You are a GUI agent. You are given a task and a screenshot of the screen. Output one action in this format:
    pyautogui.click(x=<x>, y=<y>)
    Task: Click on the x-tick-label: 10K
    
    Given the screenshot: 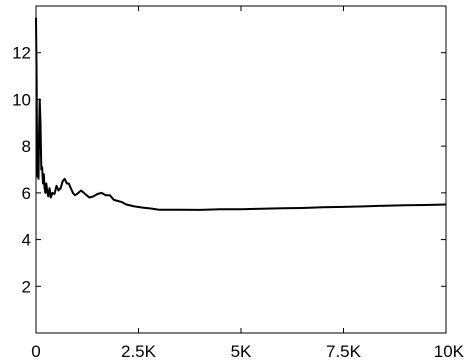 What is the action you would take?
    pyautogui.click(x=449, y=351)
    